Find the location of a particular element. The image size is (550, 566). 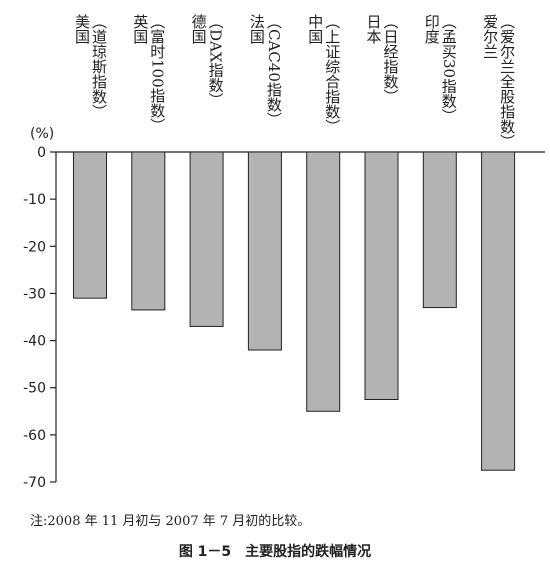

category-name-label: 美国 is located at coordinates (82, 29).